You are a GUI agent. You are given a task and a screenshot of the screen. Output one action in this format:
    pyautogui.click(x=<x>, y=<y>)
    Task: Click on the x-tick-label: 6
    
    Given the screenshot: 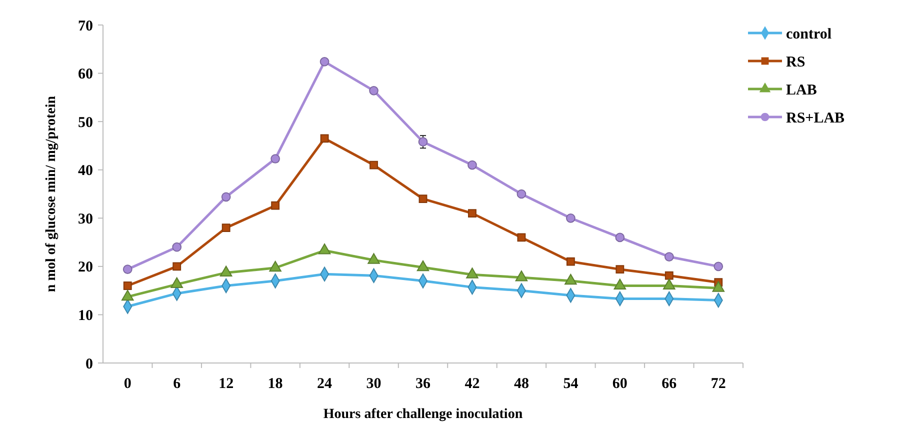 What is the action you would take?
    pyautogui.click(x=177, y=384)
    